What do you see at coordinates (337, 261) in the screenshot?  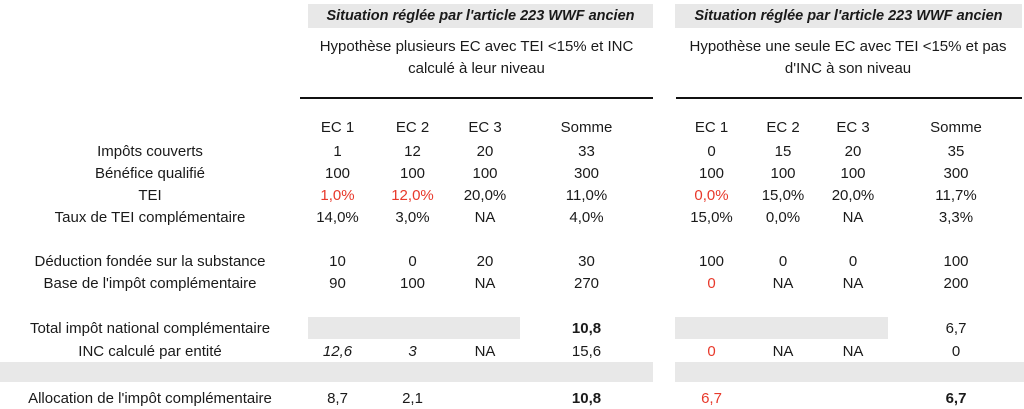 I see `cell: 10` at bounding box center [337, 261].